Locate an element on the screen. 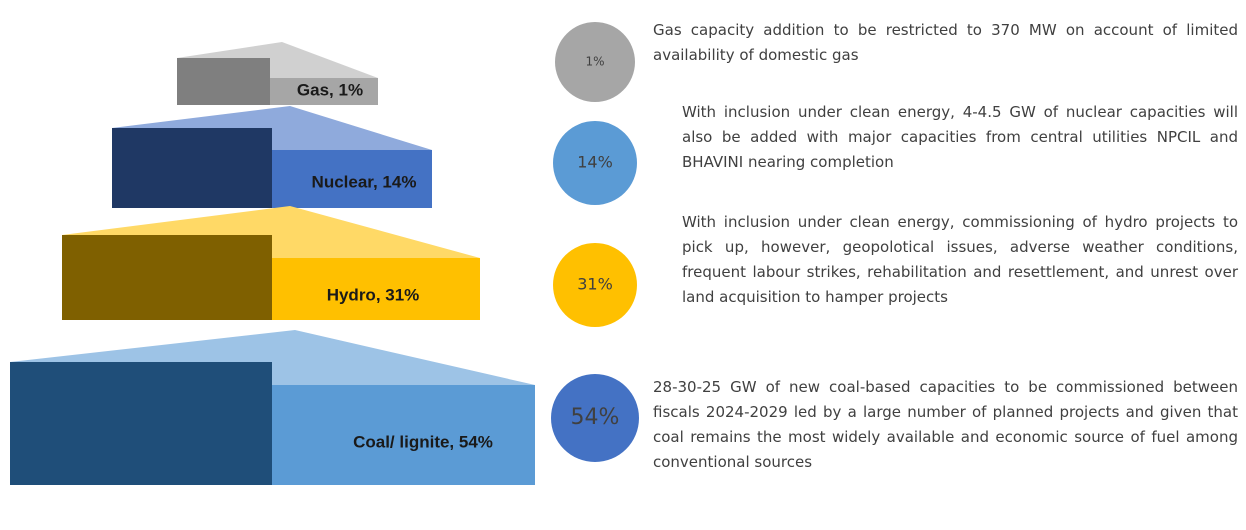  tier-label: Hydro, 31% is located at coordinates (373, 294).